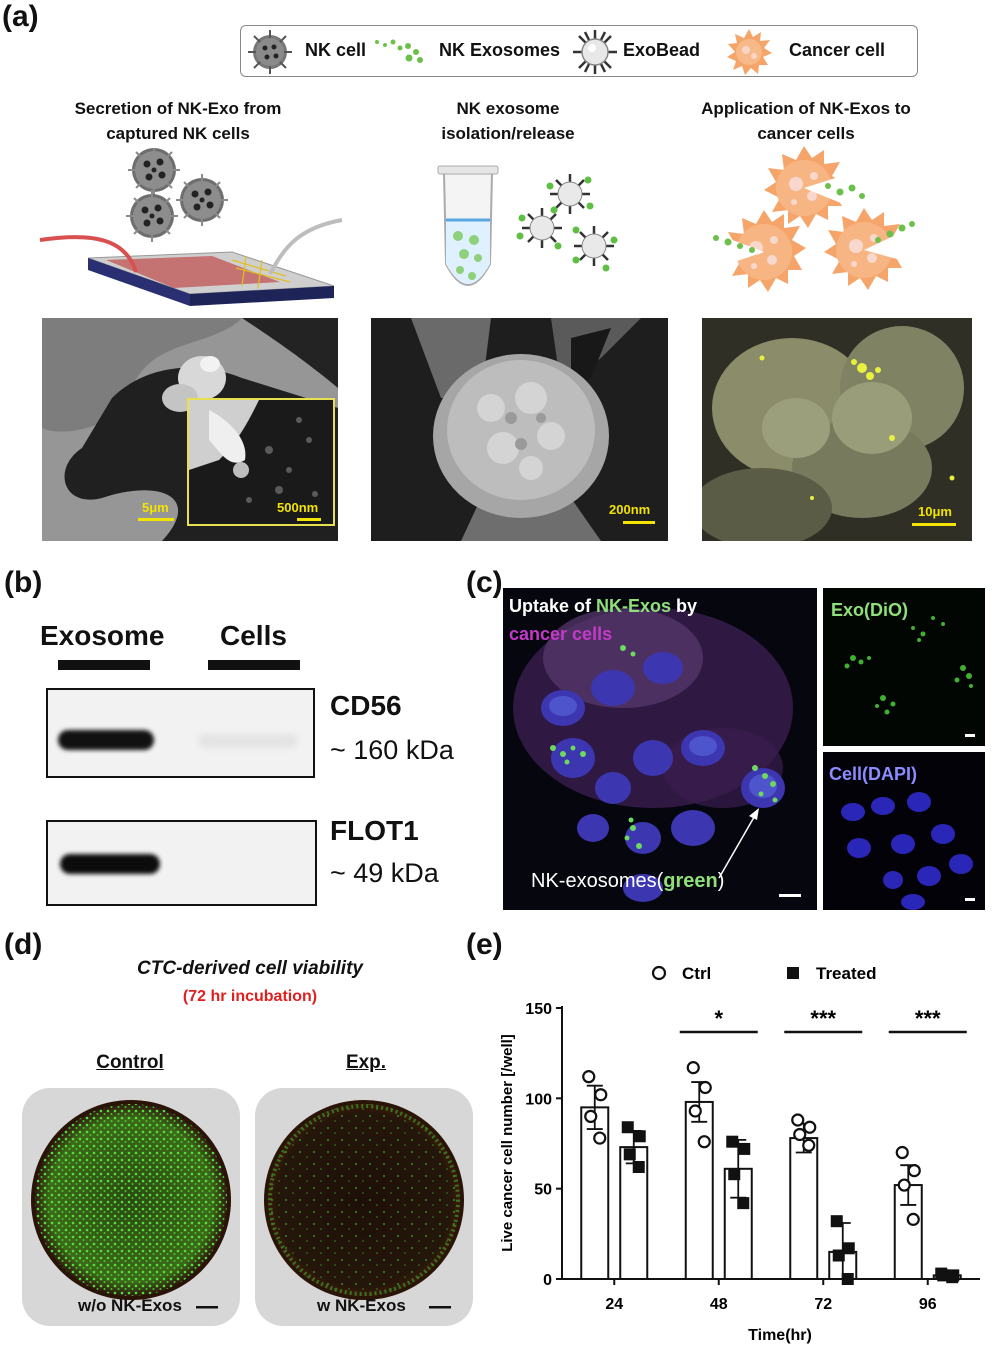  I want to click on step2-caption-line2: isolation/release, so click(508, 133).